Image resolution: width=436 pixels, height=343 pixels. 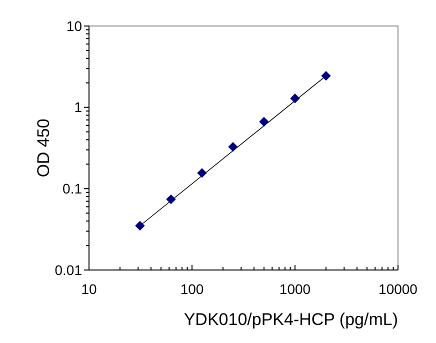 What do you see at coordinates (89, 289) in the screenshot?
I see `x-tick-label: 10` at bounding box center [89, 289].